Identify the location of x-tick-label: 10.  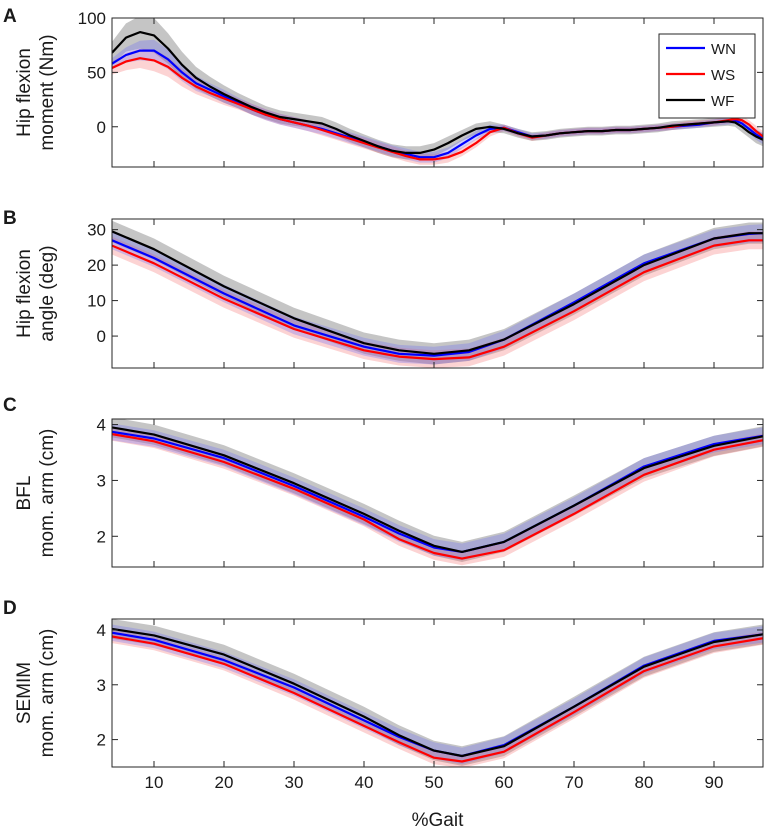
(154, 782).